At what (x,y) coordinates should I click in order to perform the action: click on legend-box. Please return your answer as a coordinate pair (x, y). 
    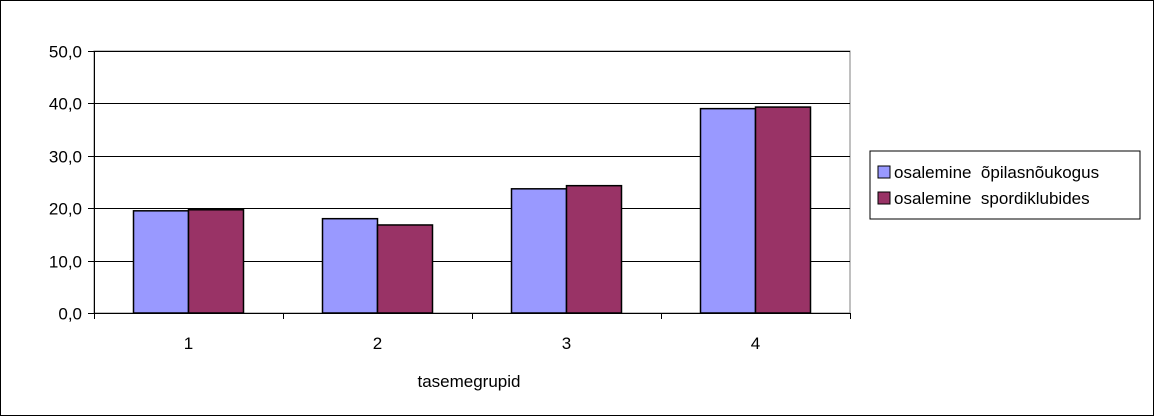
    Looking at the image, I should click on (1005, 185).